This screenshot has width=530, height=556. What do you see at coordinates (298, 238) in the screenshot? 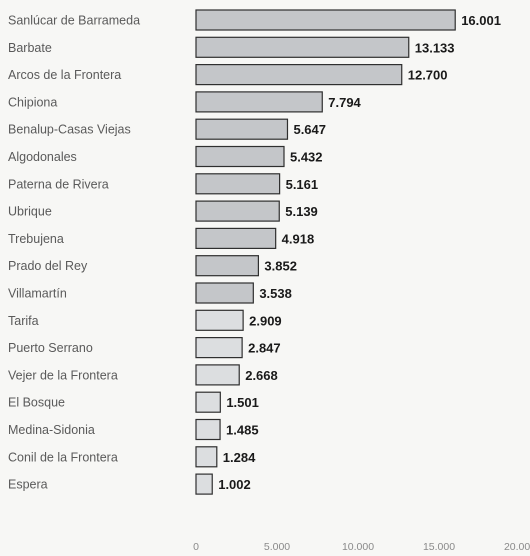
I see `value-label: 4.918` at bounding box center [298, 238].